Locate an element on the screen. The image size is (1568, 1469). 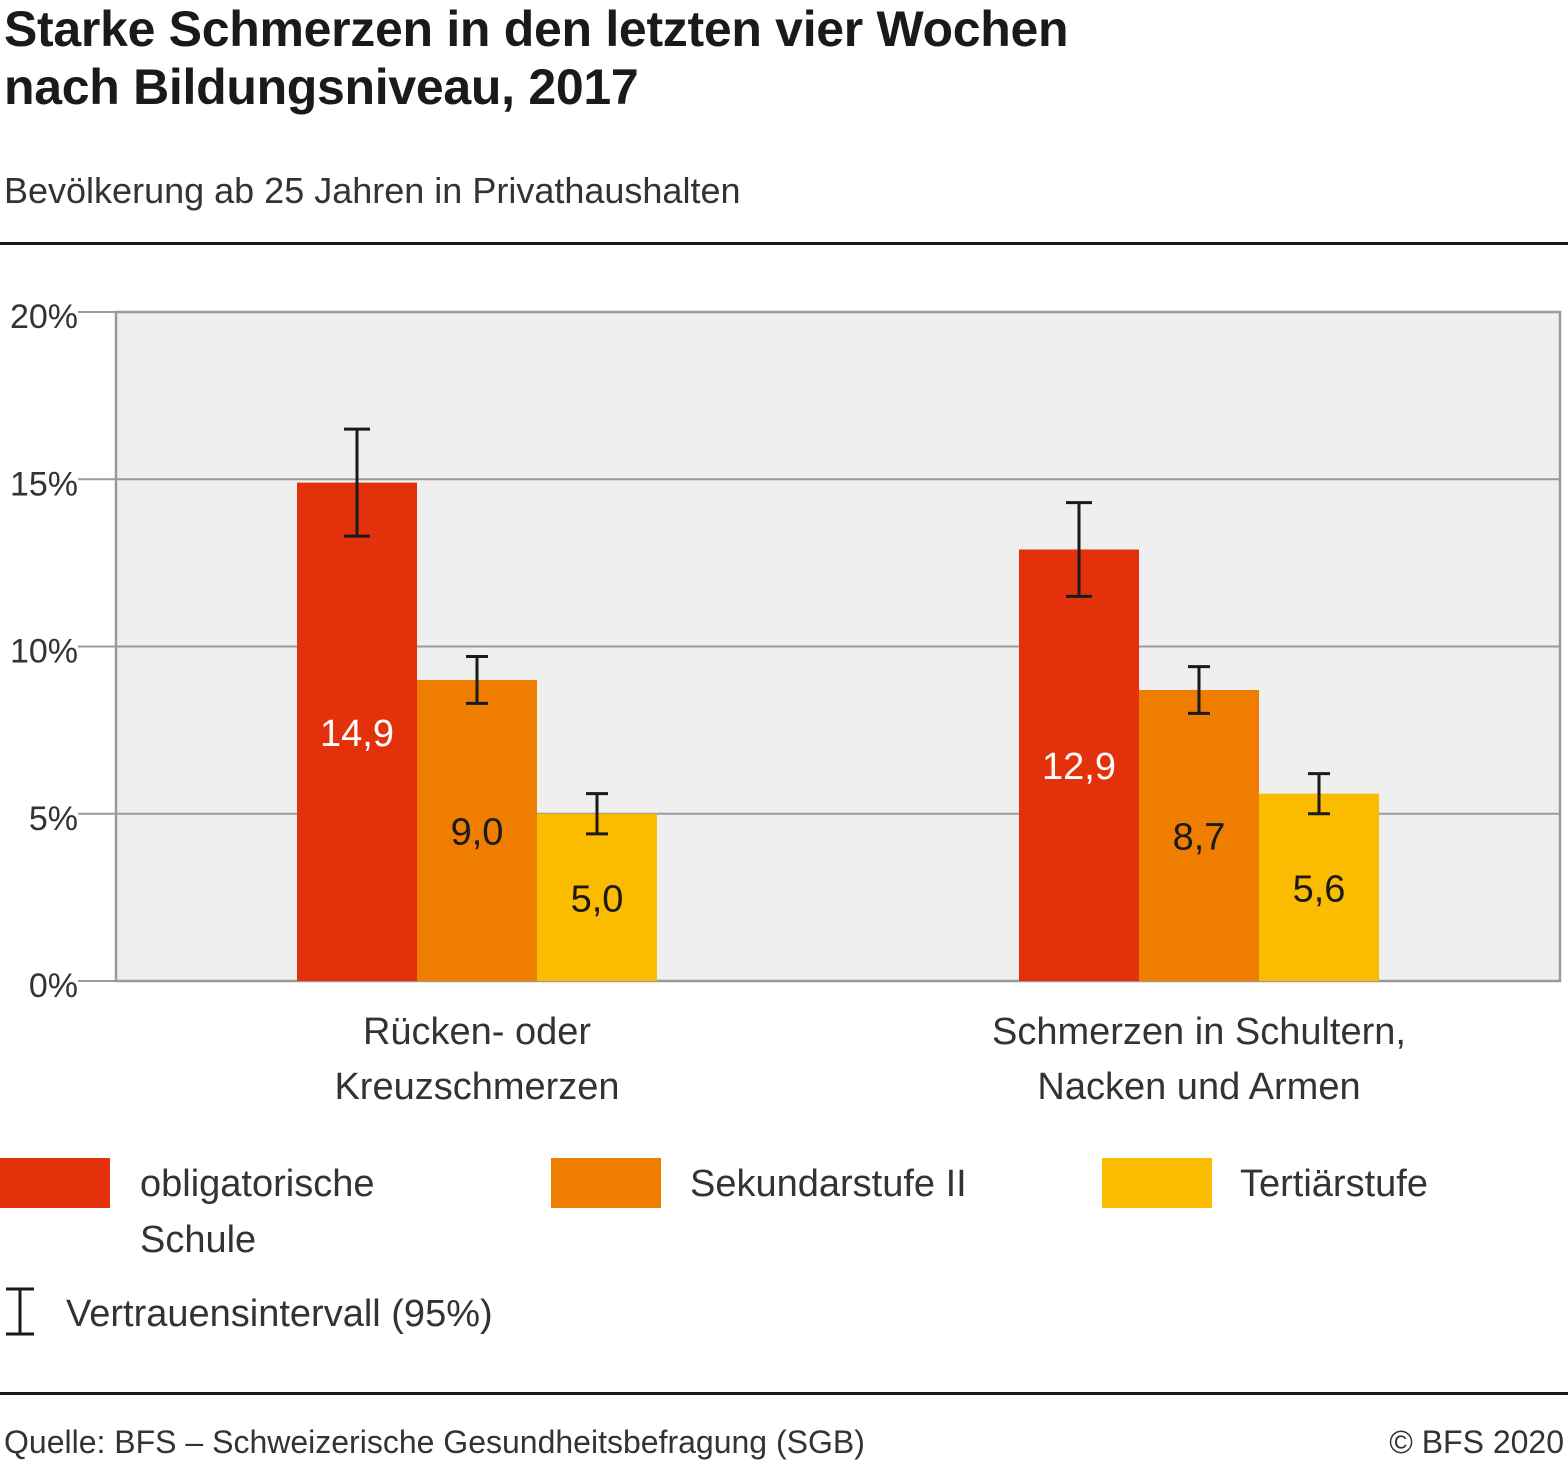
bar-value-label: 5,6 is located at coordinates (1319, 889).